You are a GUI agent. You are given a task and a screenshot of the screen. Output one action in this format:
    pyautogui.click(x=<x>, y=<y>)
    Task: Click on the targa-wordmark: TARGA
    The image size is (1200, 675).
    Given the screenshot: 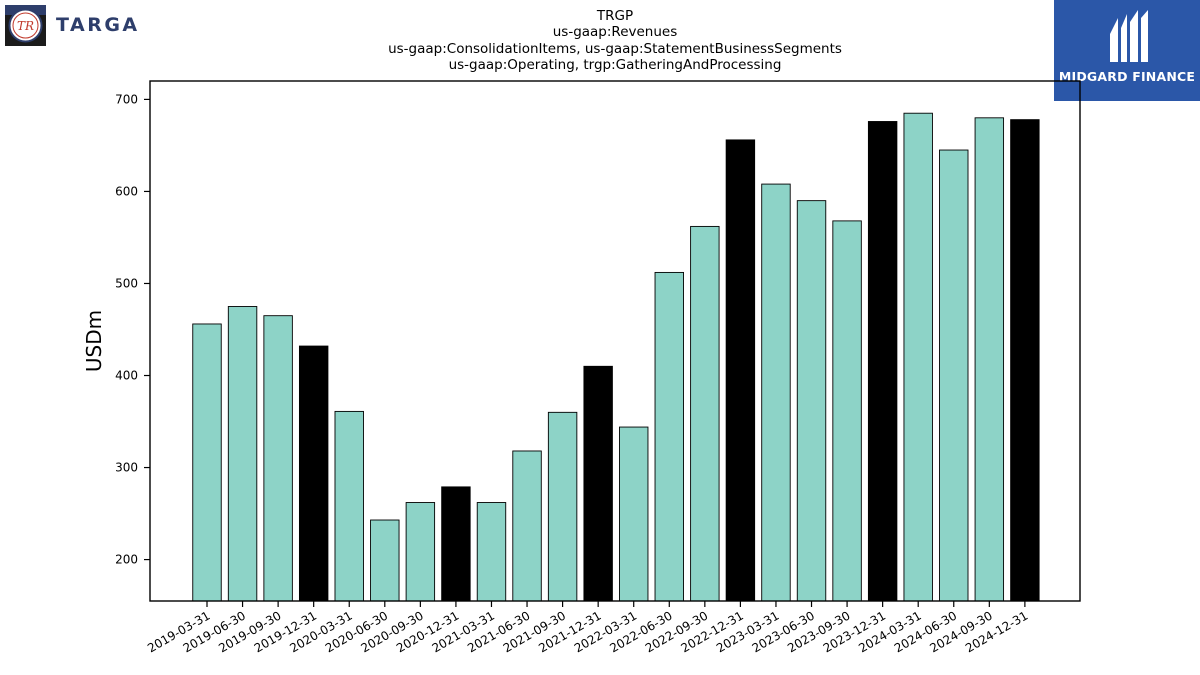 What is the action you would take?
    pyautogui.click(x=98, y=25)
    